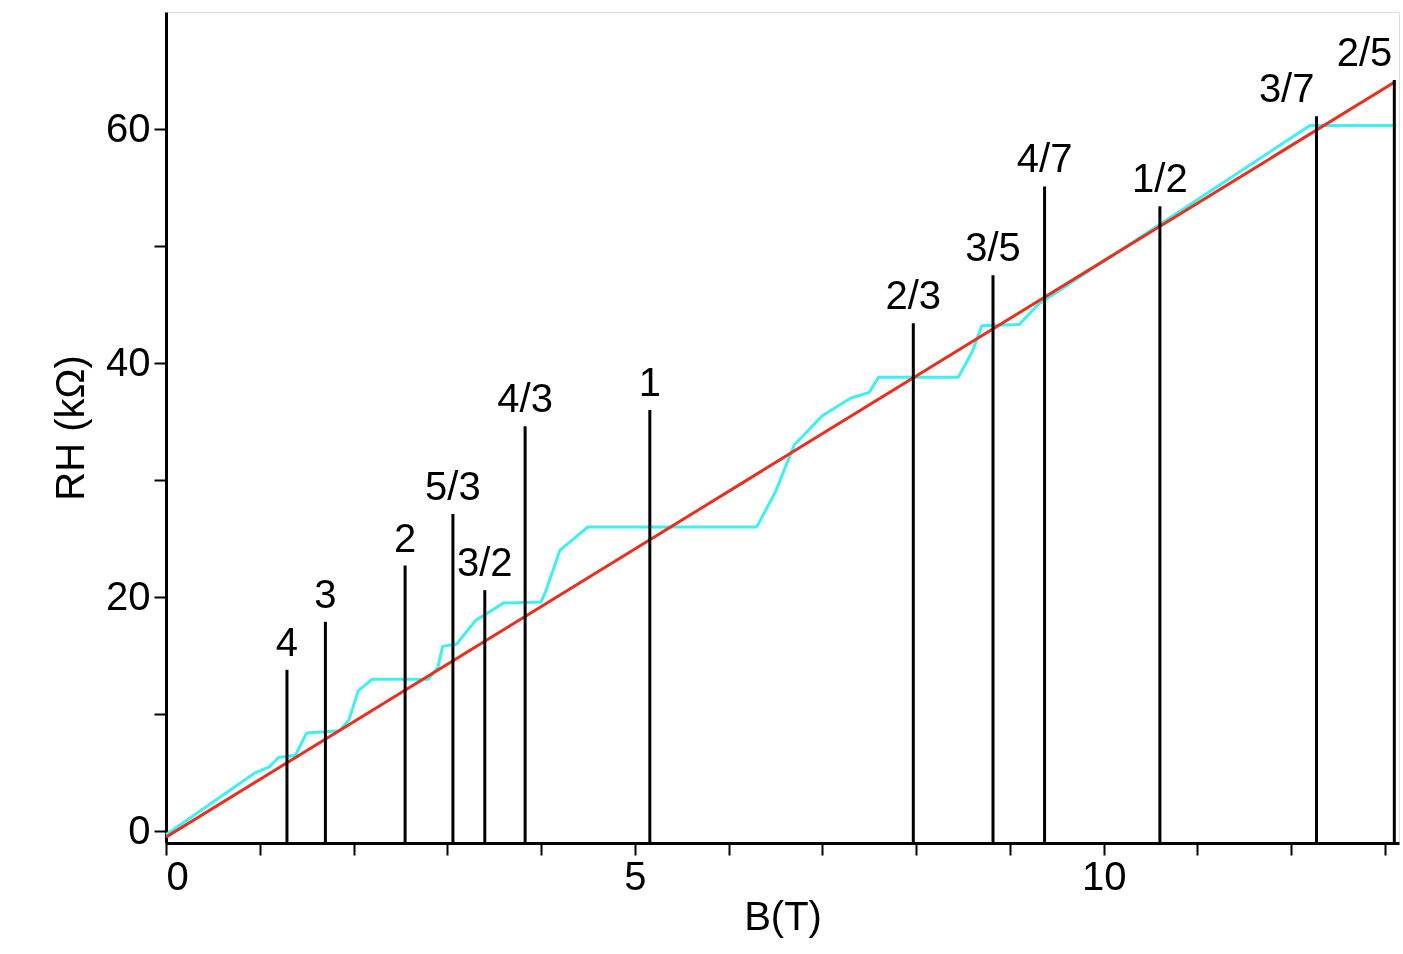  Describe the element at coordinates (128, 595) in the screenshot. I see `y-tick-label: 20` at that location.